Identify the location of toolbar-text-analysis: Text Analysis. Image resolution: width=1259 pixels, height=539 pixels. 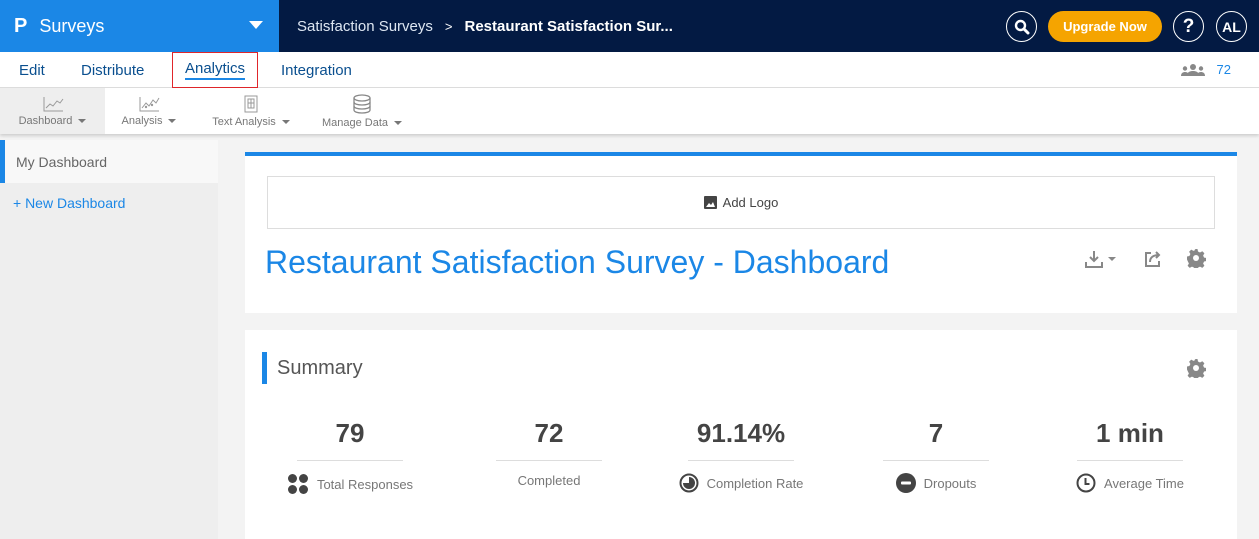
(251, 111).